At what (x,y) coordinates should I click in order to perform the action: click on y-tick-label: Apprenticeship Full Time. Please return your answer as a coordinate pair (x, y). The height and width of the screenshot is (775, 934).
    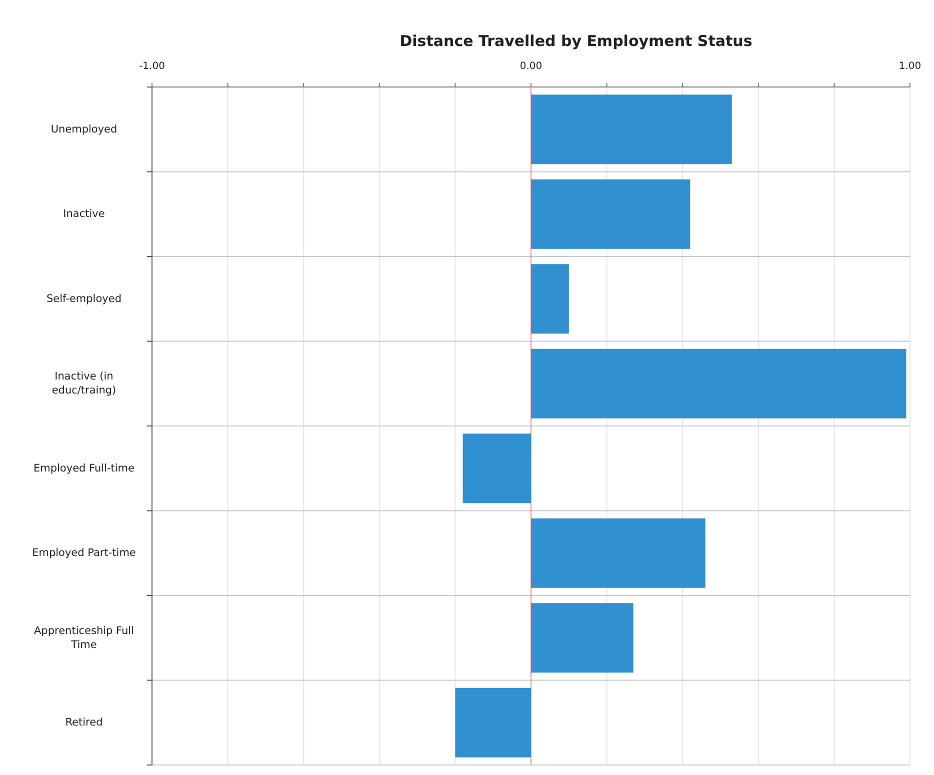
    Looking at the image, I should click on (84, 637).